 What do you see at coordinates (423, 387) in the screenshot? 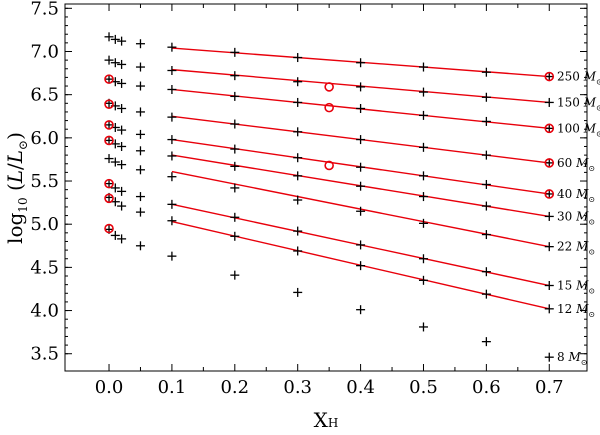
I see `x-tick-label: 0.5` at bounding box center [423, 387].